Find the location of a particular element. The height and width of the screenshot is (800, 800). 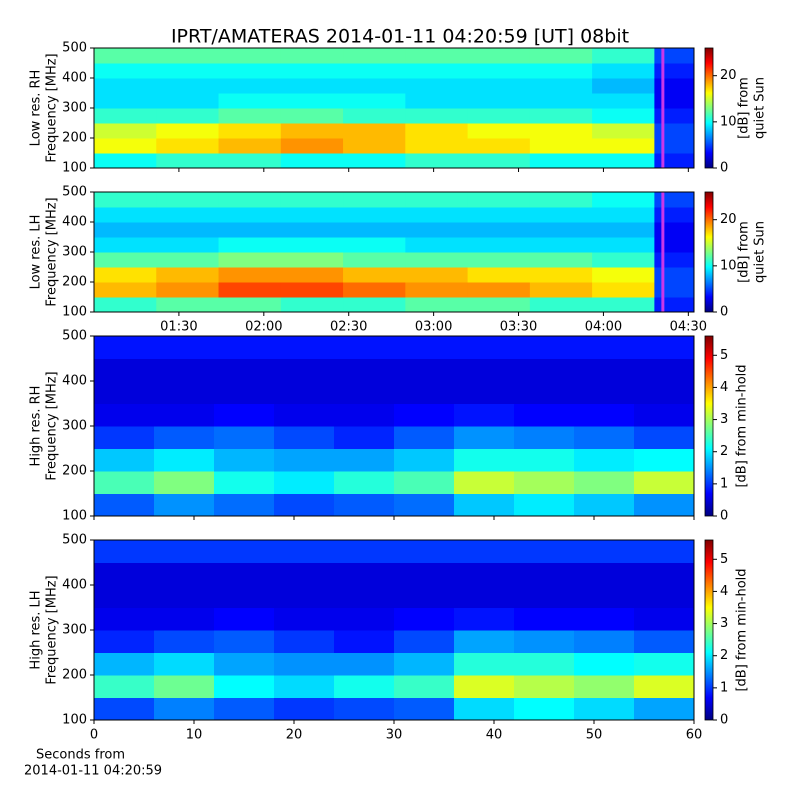

x-tick-label: 50 is located at coordinates (594, 735).